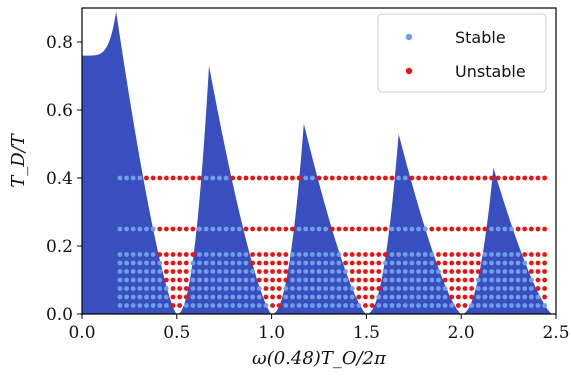 The image size is (571, 382). I want to click on y-axis-ticks: 0.0 0.2 0.4 0.6 0.8, so click(64, 179).